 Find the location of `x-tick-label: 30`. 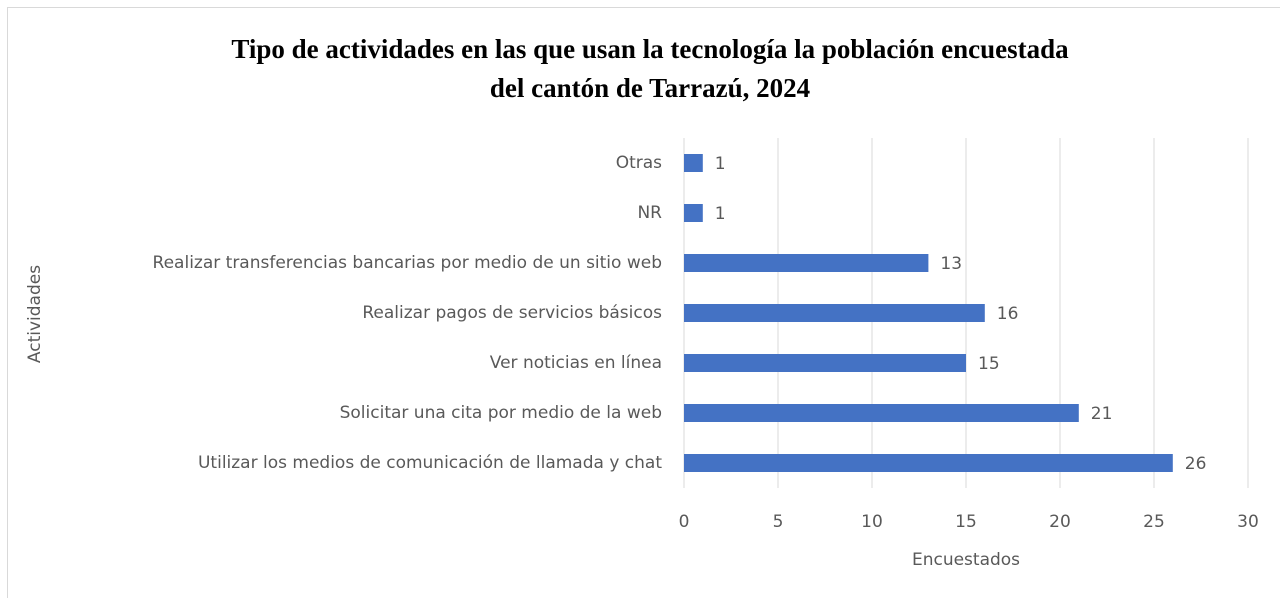

x-tick-label: 30 is located at coordinates (1248, 522).